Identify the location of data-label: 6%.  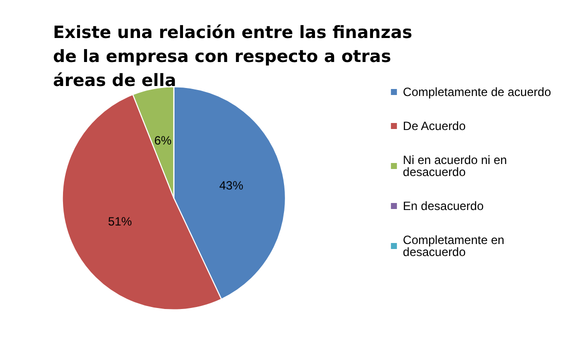
(163, 141).